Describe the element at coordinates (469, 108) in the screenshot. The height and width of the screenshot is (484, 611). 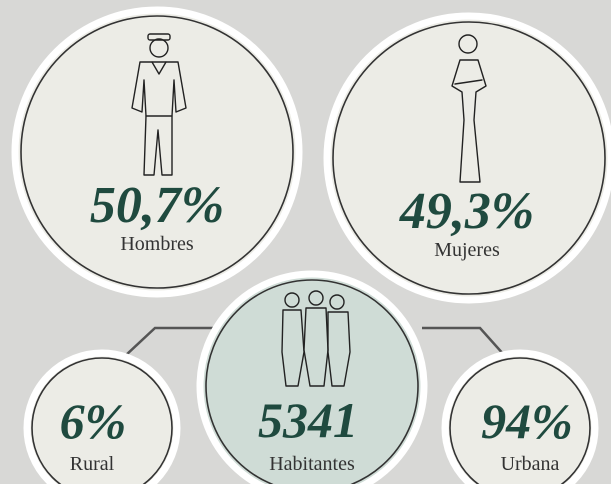
I see `woman-figure` at that location.